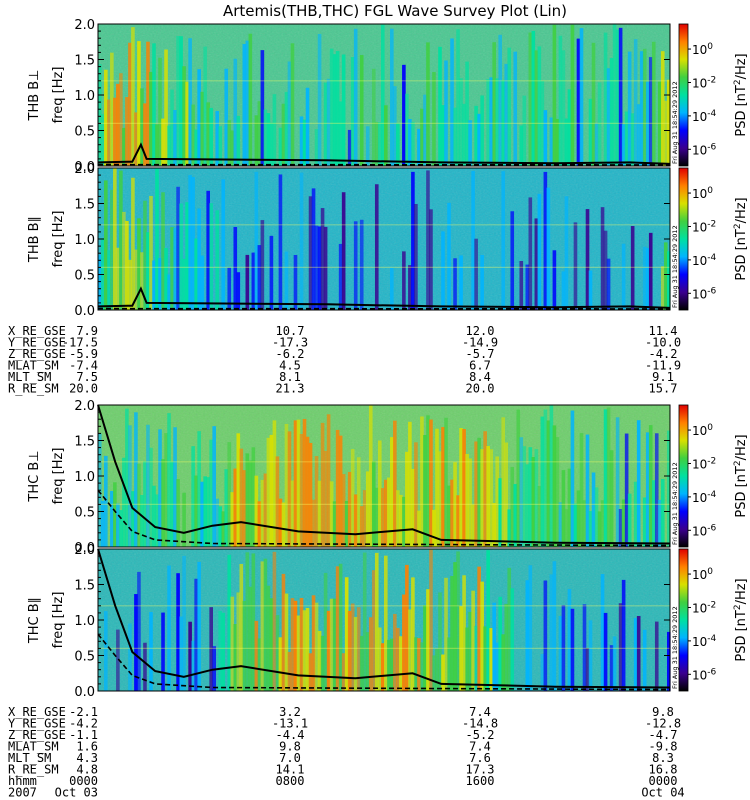  I want to click on ephemeris-label: Z_RE_GSE, so click(37, 735).